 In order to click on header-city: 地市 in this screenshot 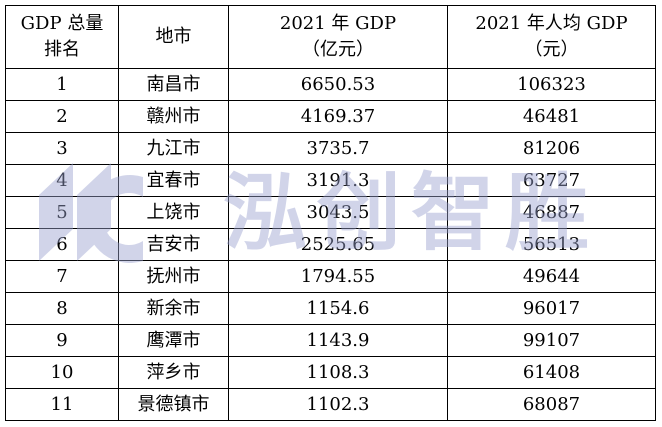, I will do `click(173, 37)`.